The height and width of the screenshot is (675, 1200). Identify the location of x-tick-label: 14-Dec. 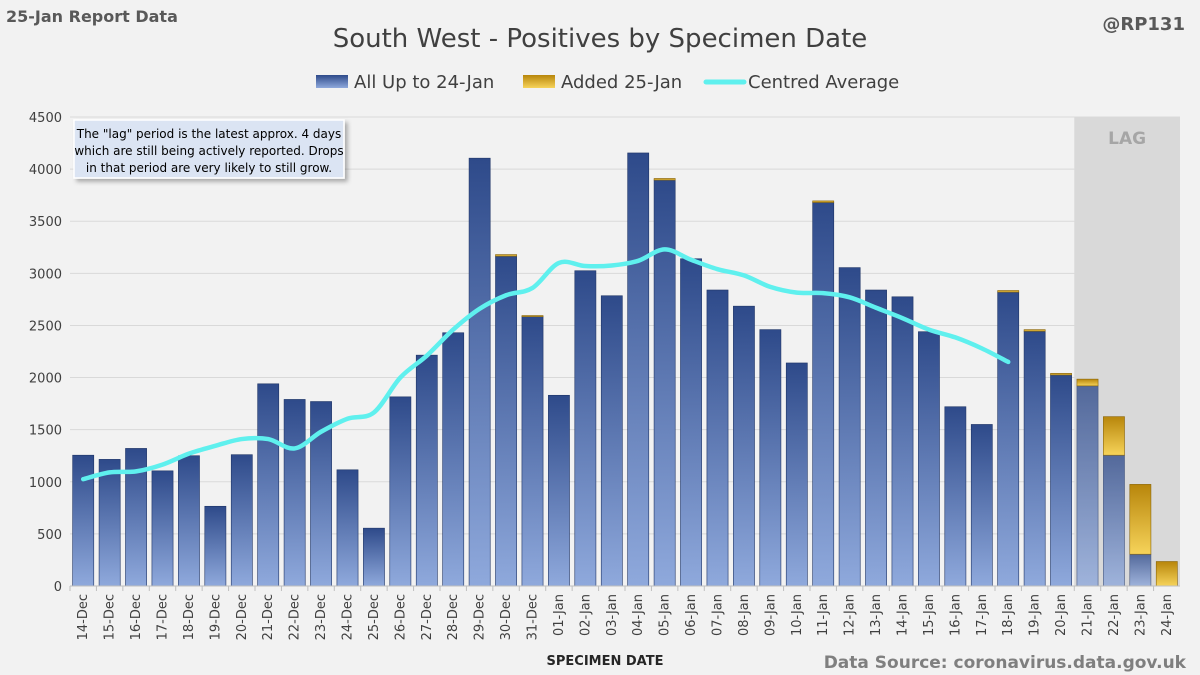
(83, 617).